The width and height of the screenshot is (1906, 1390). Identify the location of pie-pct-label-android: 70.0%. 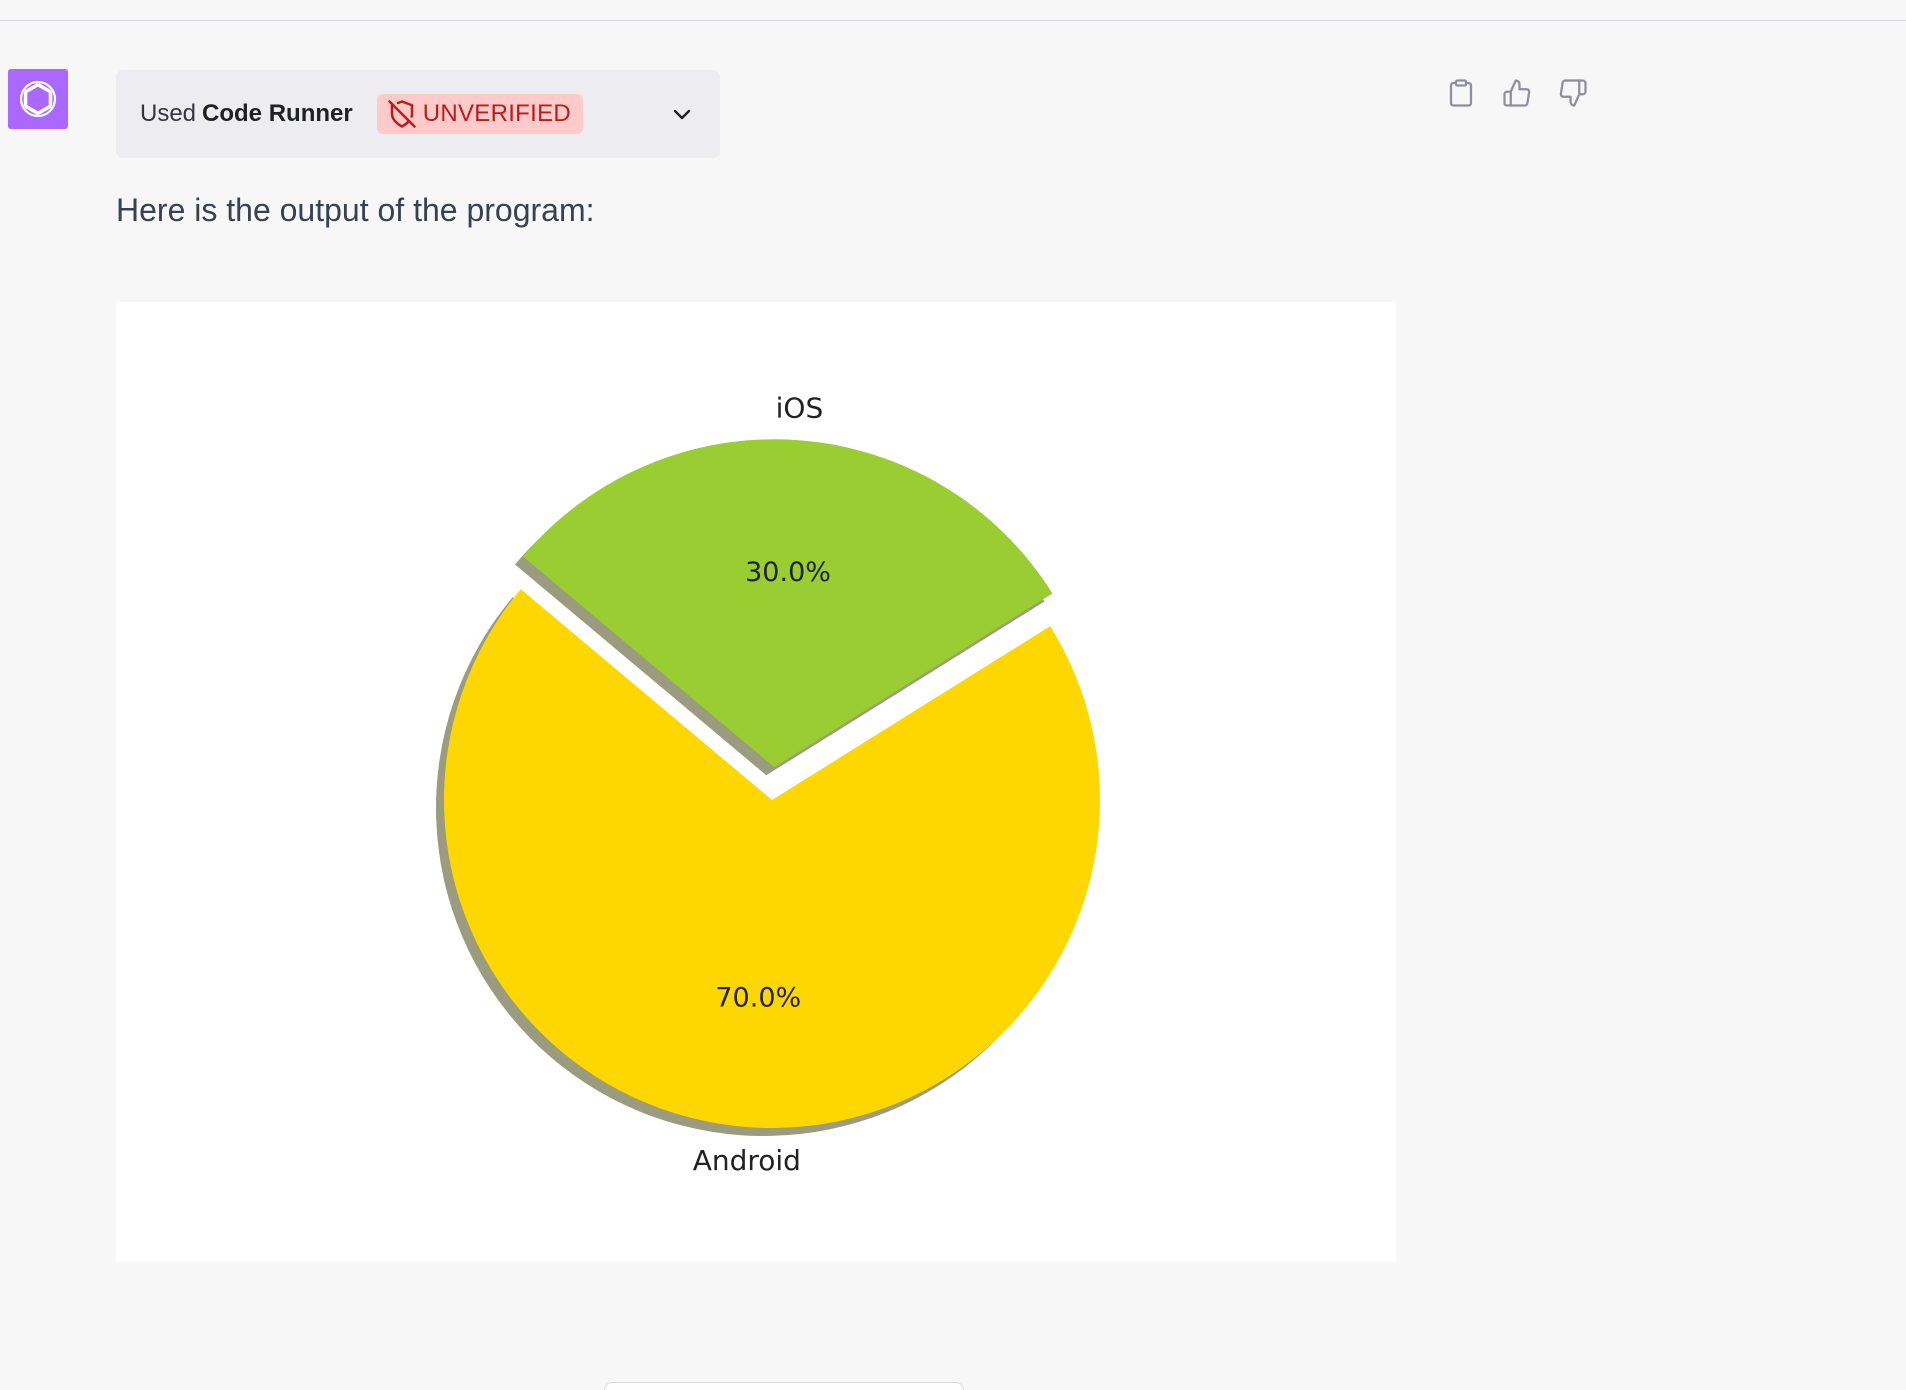
(758, 997).